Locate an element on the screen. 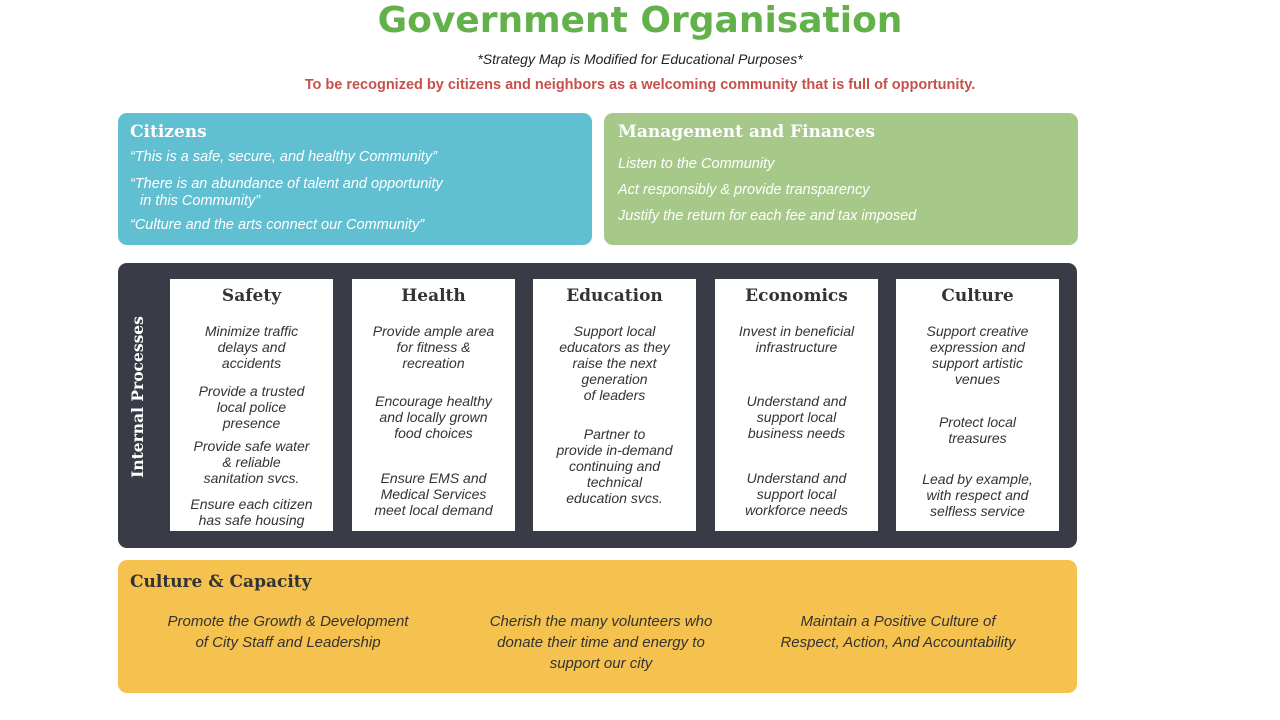 The width and height of the screenshot is (1280, 720). process-column-heading: Education is located at coordinates (614, 296).